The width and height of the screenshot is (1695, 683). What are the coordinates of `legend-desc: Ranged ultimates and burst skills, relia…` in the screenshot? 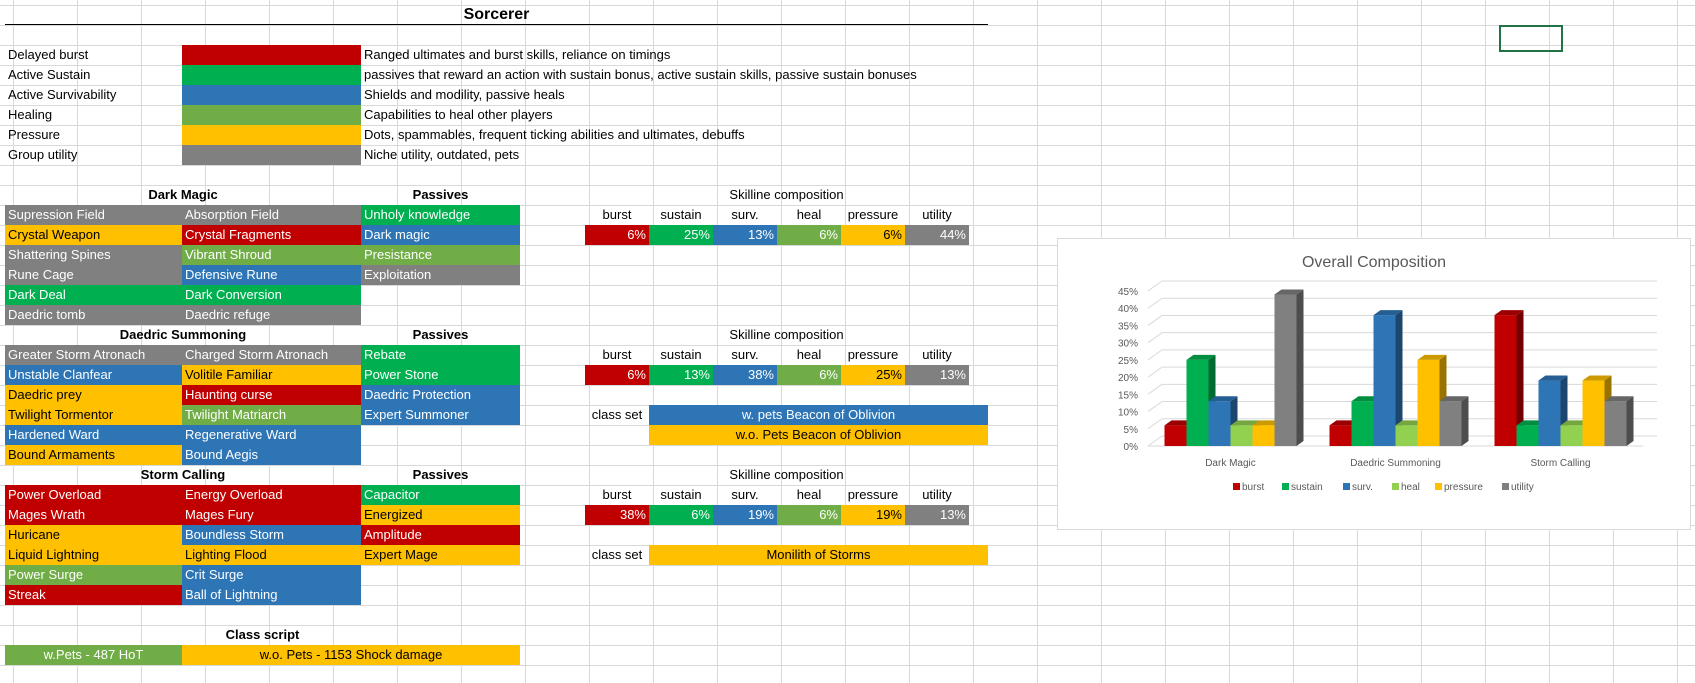 It's located at (517, 54).